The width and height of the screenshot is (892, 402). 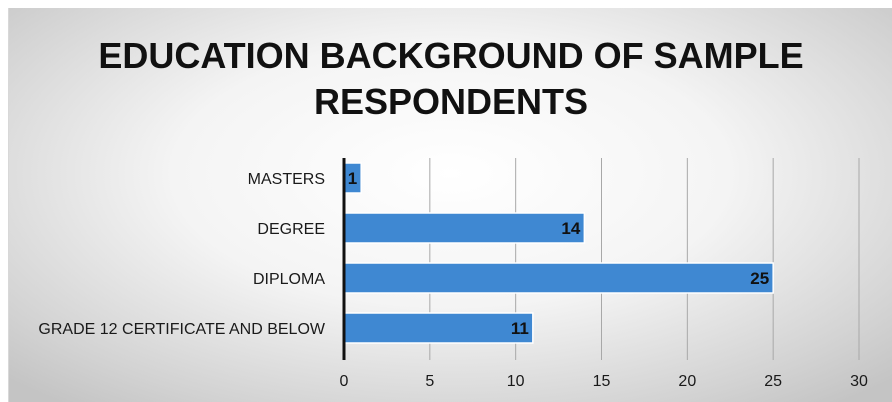 I want to click on x-tick-labels: 0 5 10 15 20 25 30, so click(x=604, y=381).